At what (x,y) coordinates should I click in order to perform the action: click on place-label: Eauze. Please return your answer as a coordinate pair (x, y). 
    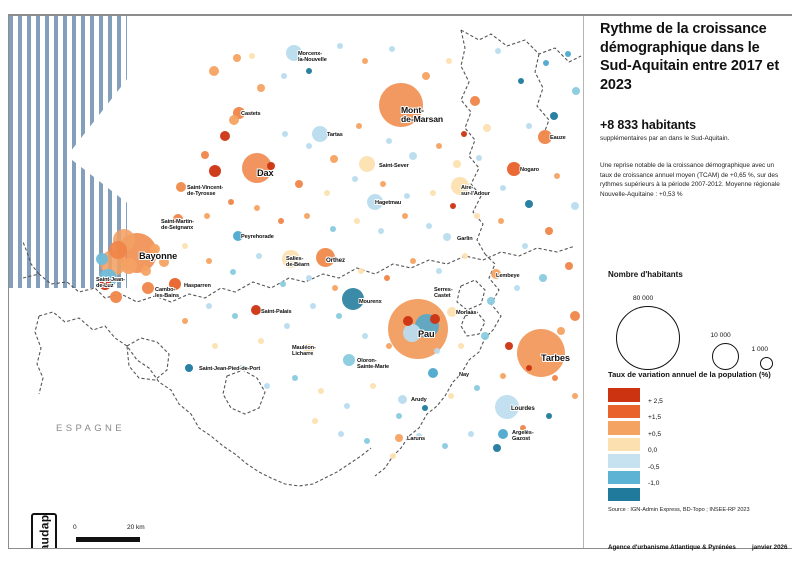
    Looking at the image, I should click on (558, 138).